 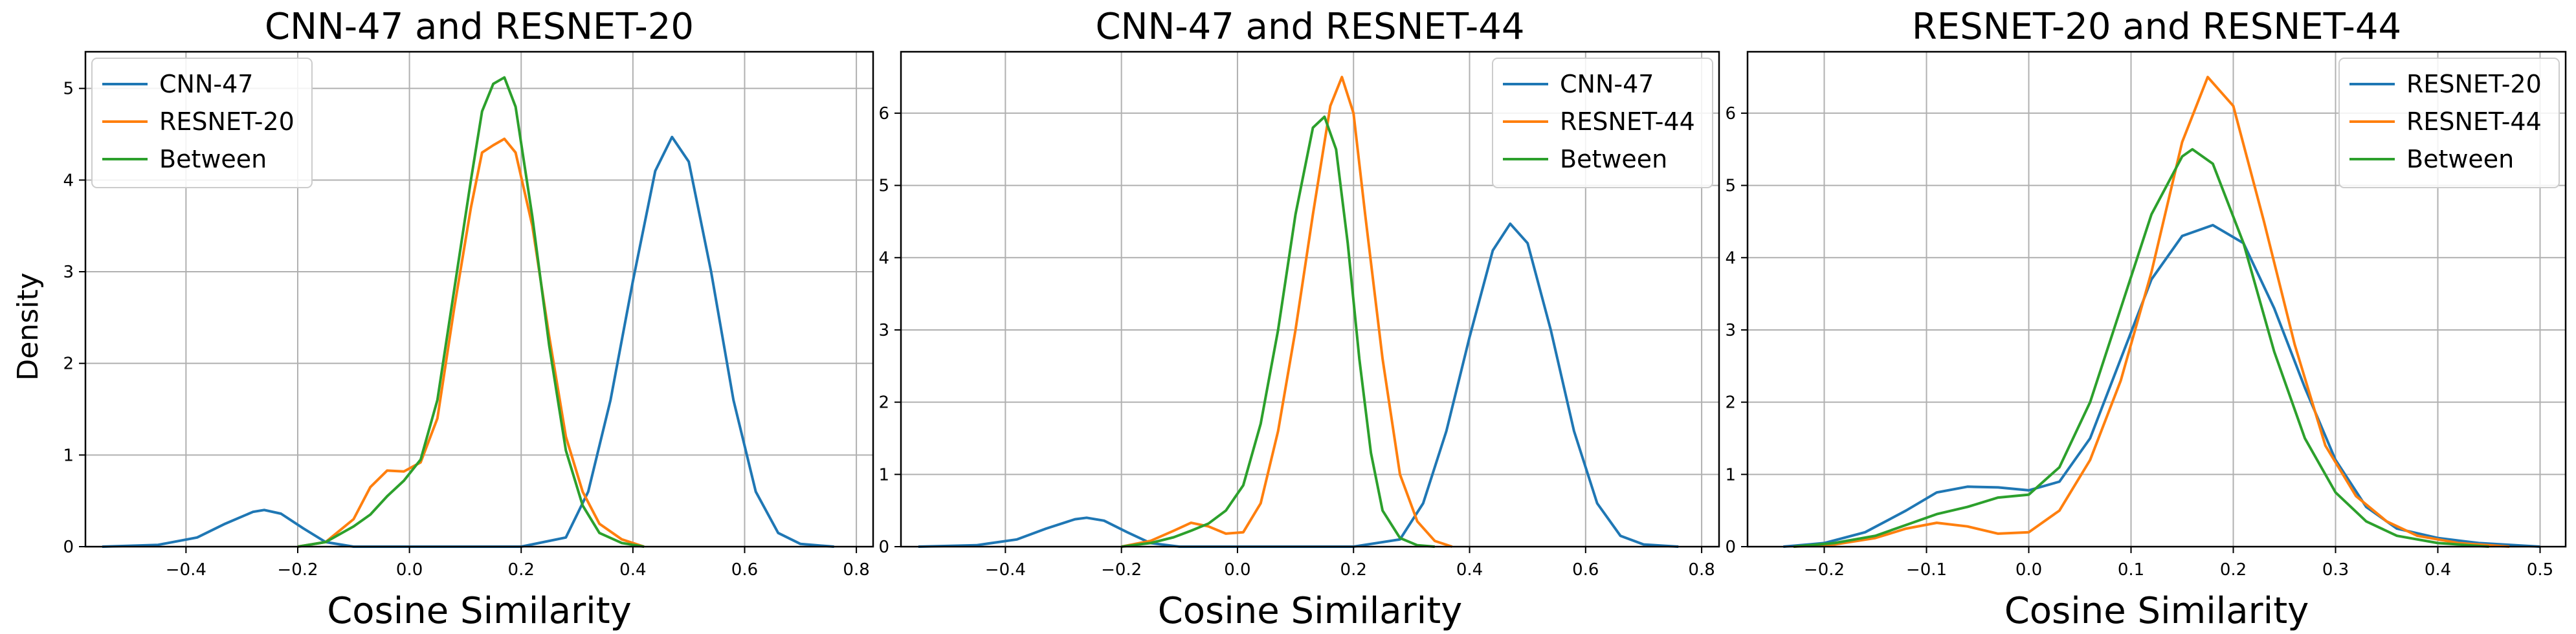 What do you see at coordinates (2156, 27) in the screenshot?
I see `chart-title: RESNET-20 and RESNET-44` at bounding box center [2156, 27].